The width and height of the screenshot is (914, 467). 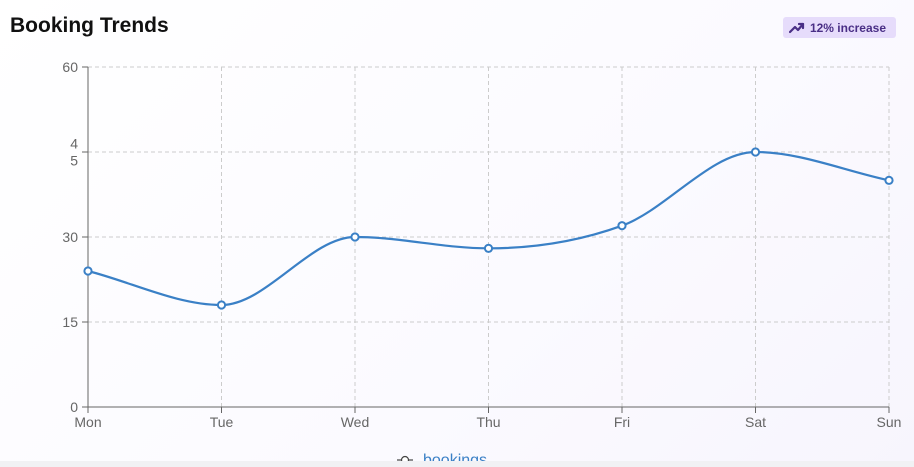 I want to click on x-tick-label: Sat, so click(x=755, y=422).